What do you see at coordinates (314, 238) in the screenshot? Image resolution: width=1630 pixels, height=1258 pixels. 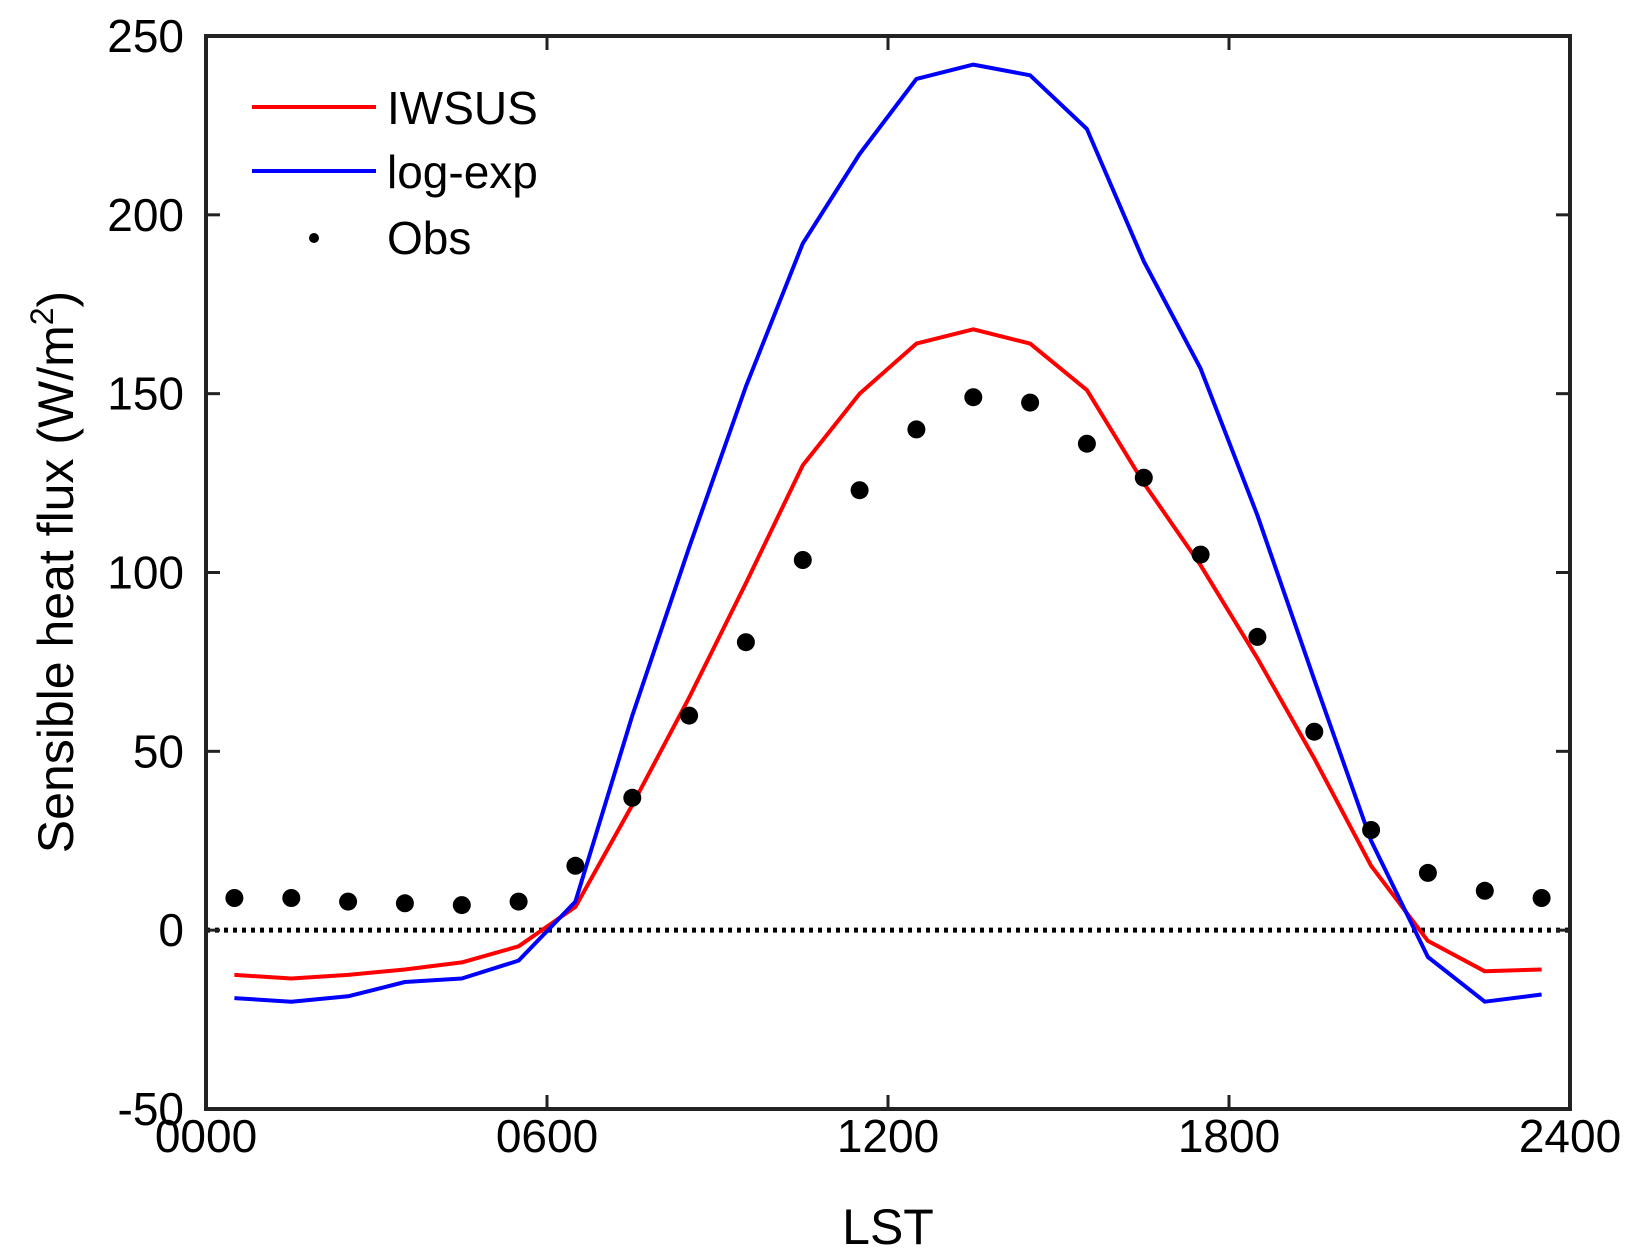 I see `legend-marker-obs` at bounding box center [314, 238].